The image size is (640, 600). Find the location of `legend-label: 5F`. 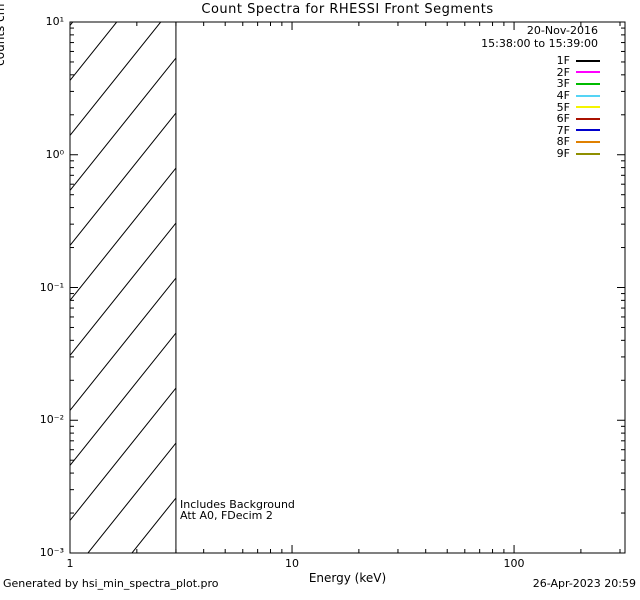

legend-label: 5F is located at coordinates (563, 107).